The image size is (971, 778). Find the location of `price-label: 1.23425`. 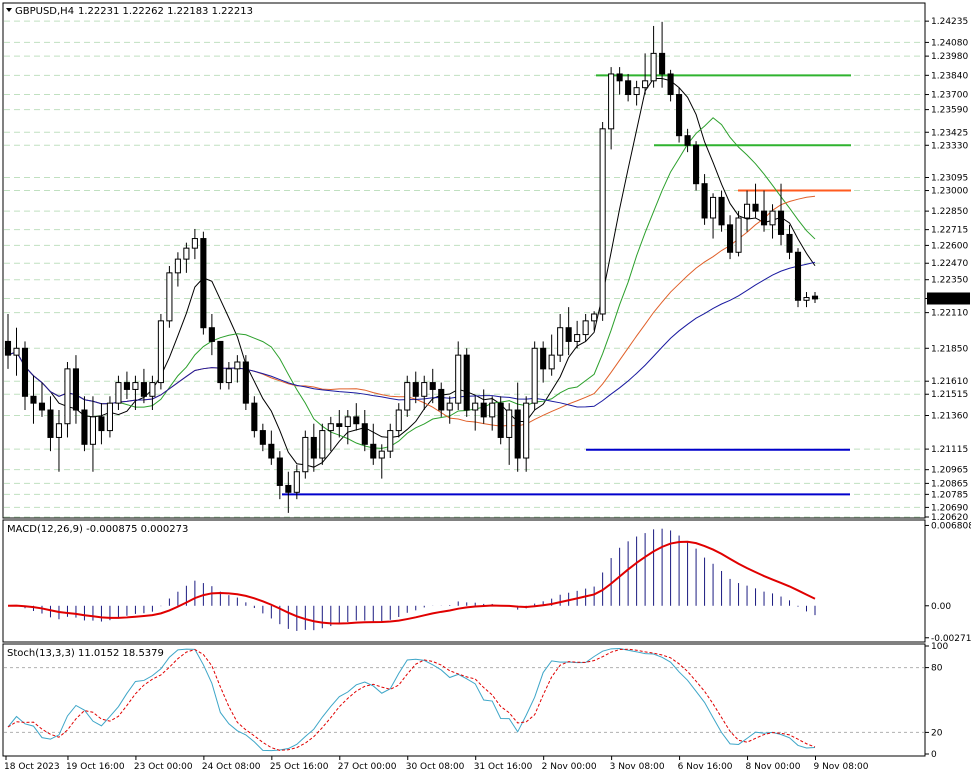

price-label: 1.23425 is located at coordinates (949, 133).